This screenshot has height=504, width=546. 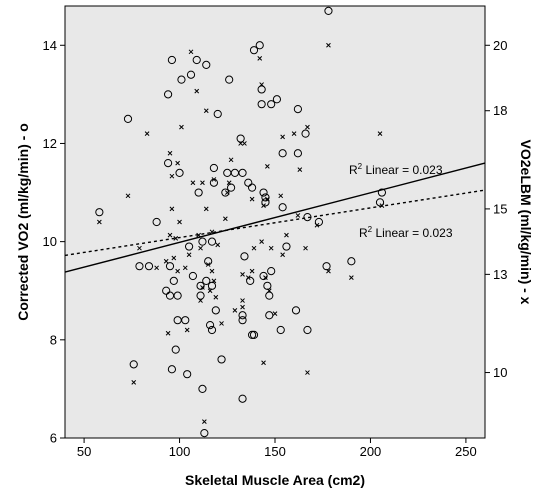 I want to click on x-tick-label: 150, so click(x=275, y=451).